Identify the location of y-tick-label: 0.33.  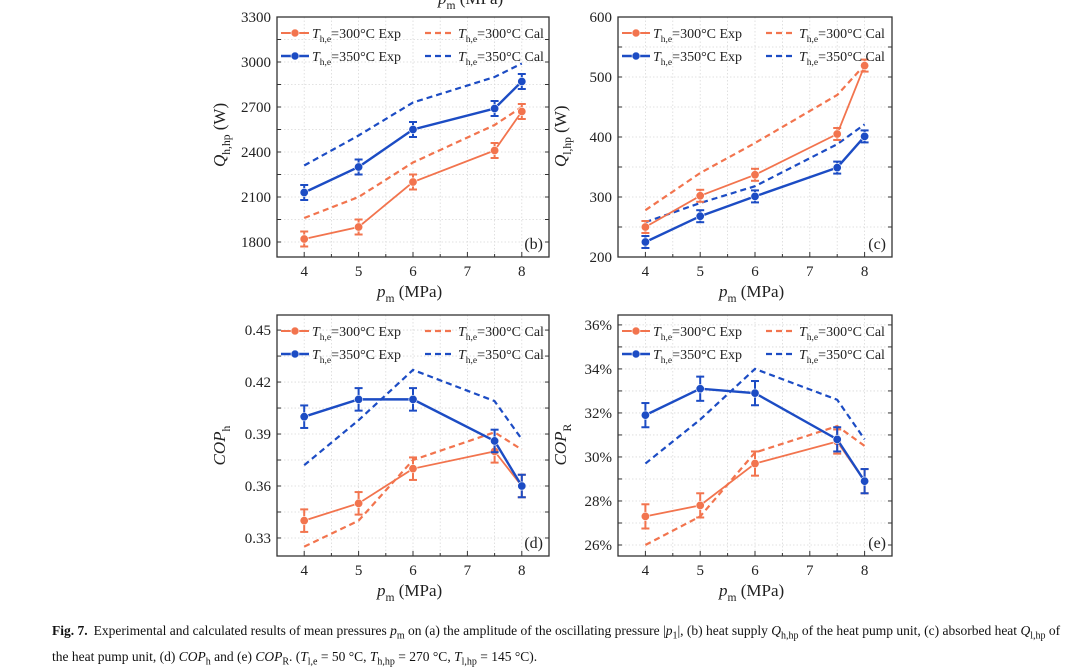
(258, 539).